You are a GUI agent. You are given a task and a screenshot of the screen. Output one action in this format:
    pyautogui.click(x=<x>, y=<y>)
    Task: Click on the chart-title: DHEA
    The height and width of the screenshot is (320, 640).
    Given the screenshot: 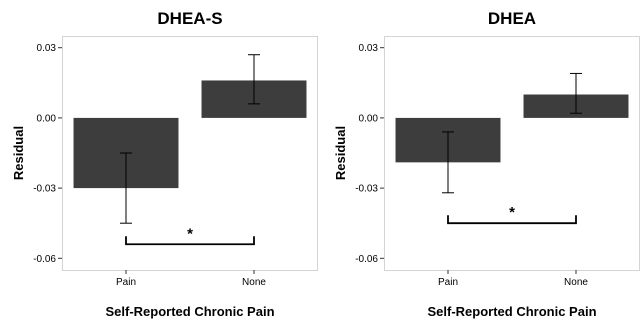 What is the action you would take?
    pyautogui.click(x=512, y=18)
    